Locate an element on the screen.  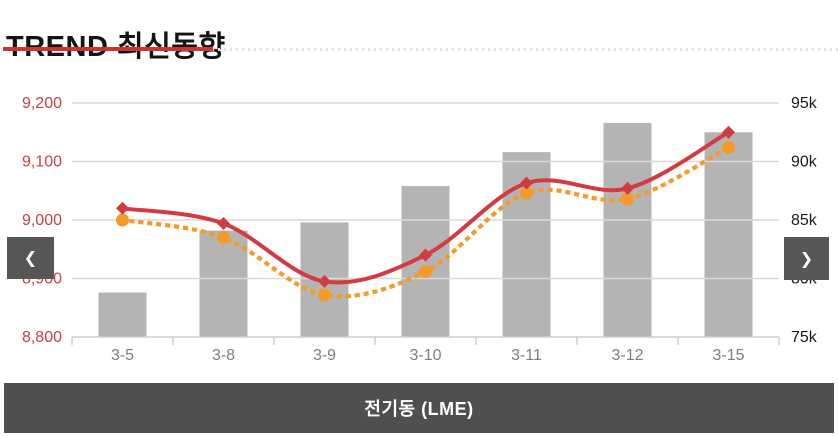
next-slide-button: ❯ is located at coordinates (806, 258).